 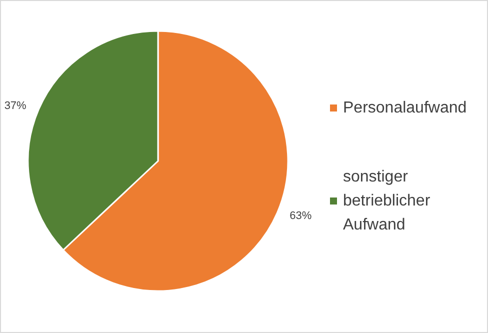 I want to click on legend-label: sonstiger betrieblicher Aufwand, so click(x=389, y=201).